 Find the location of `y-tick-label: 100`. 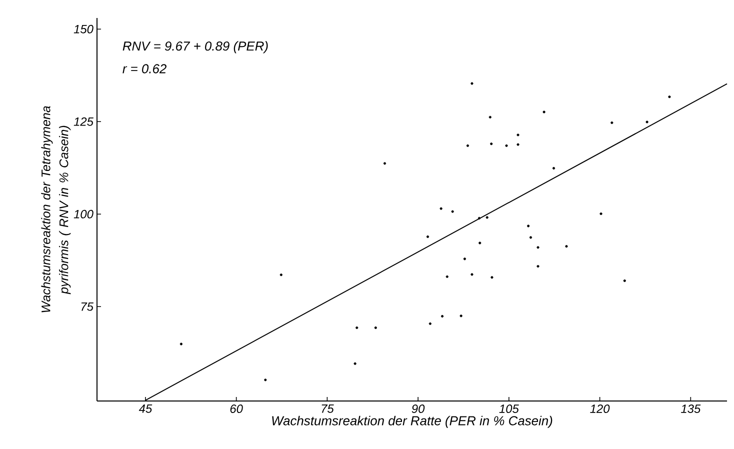

y-tick-label: 100 is located at coordinates (84, 214).